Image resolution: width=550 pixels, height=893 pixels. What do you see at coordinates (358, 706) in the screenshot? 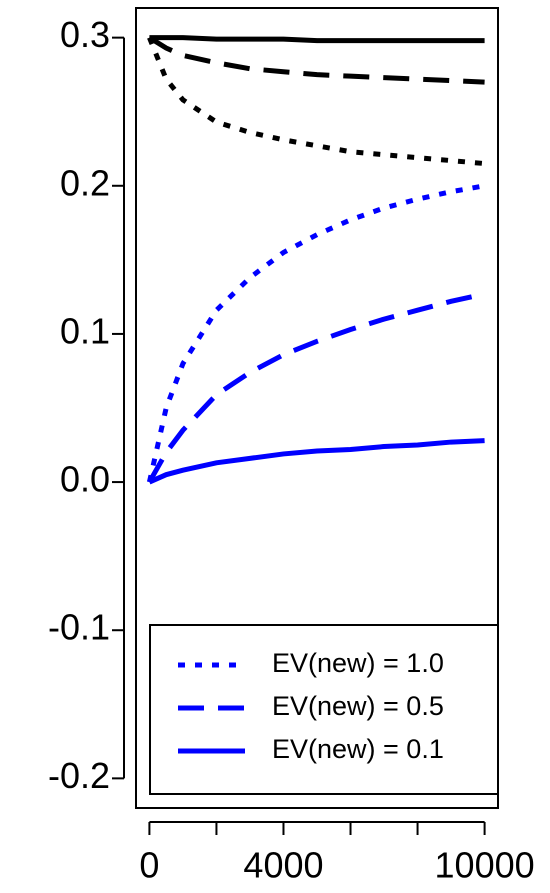
I see `legend-label: EV(new) = 0.5` at bounding box center [358, 706].